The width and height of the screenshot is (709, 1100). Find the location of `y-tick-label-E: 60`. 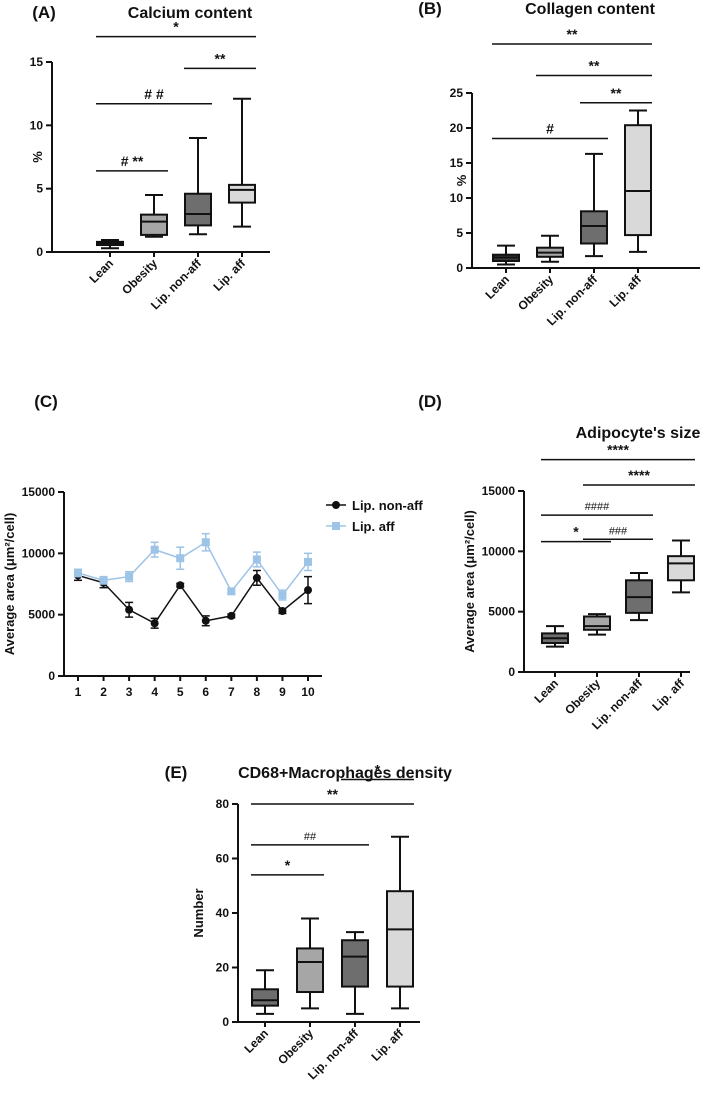

y-tick-label-E: 60 is located at coordinates (223, 859).